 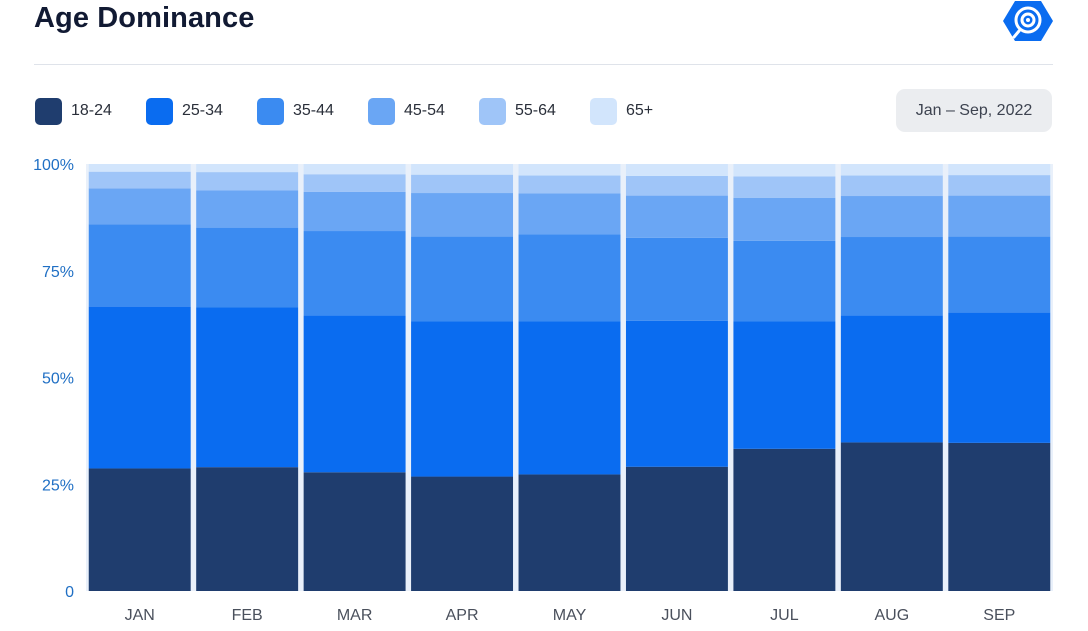 I want to click on y-tick-label: 0, so click(x=69, y=592).